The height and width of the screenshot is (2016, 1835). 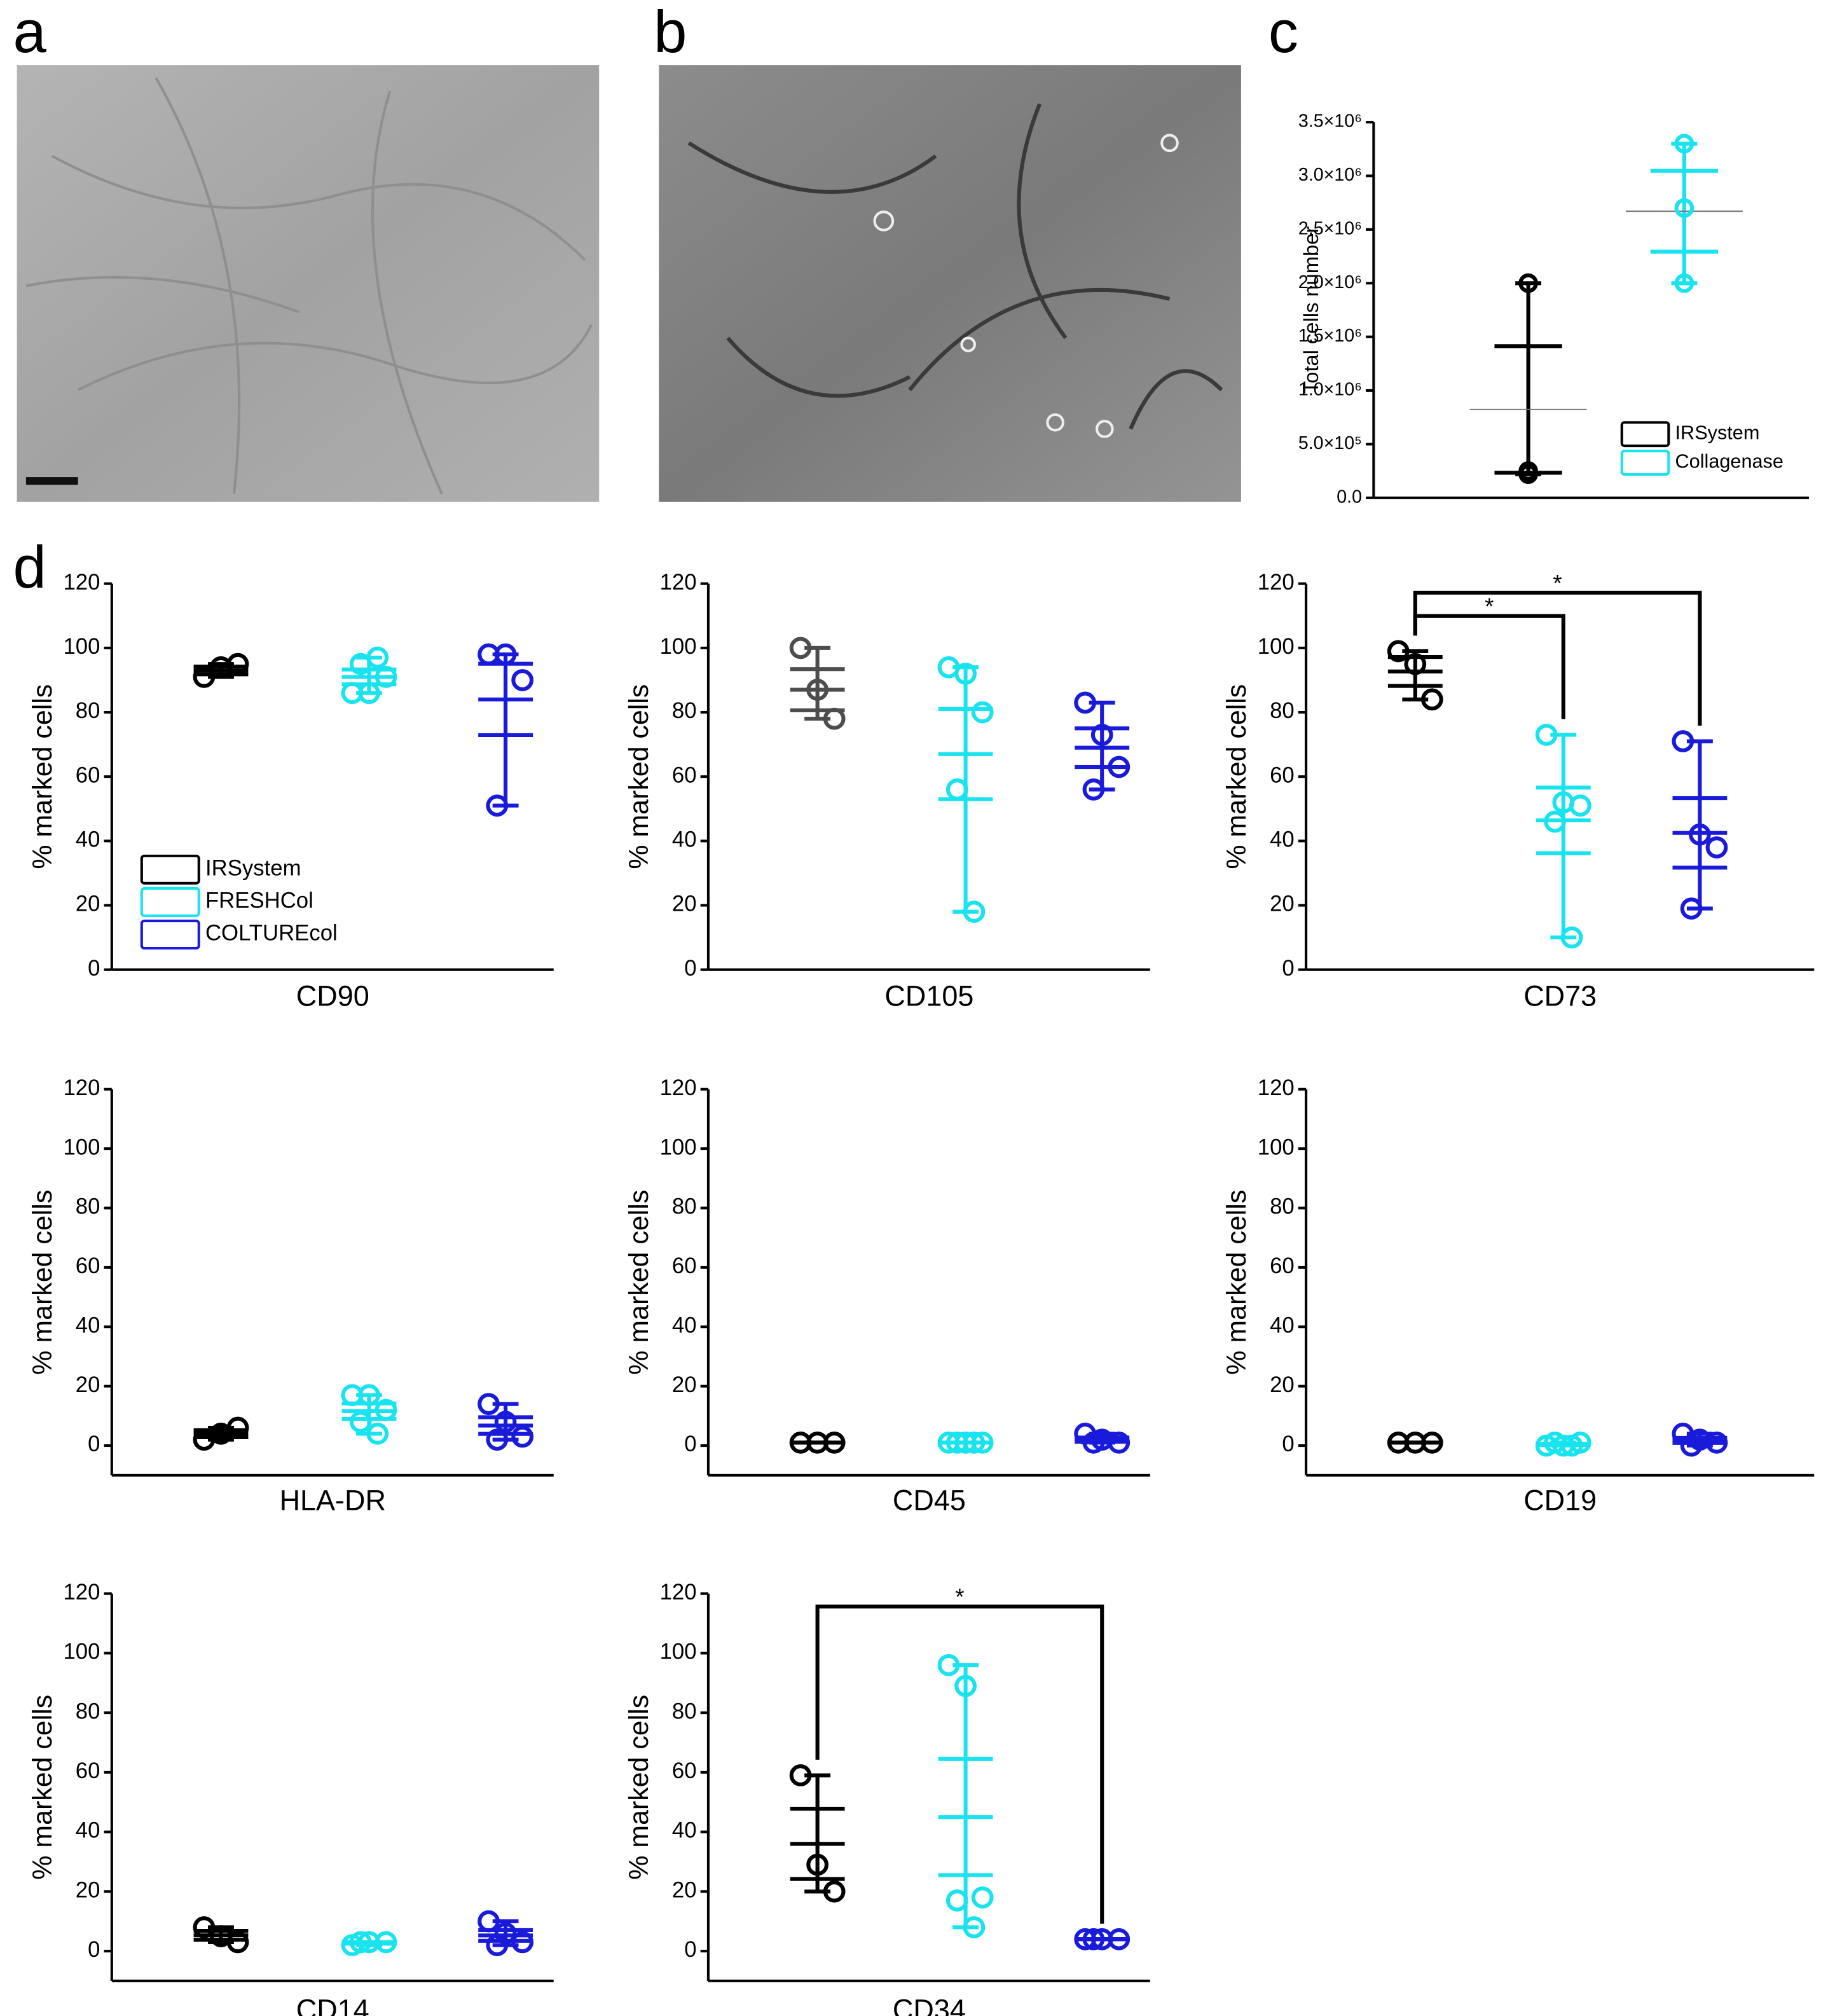 What do you see at coordinates (1026, 286) in the screenshot?
I see `cell-highlights-b` at bounding box center [1026, 286].